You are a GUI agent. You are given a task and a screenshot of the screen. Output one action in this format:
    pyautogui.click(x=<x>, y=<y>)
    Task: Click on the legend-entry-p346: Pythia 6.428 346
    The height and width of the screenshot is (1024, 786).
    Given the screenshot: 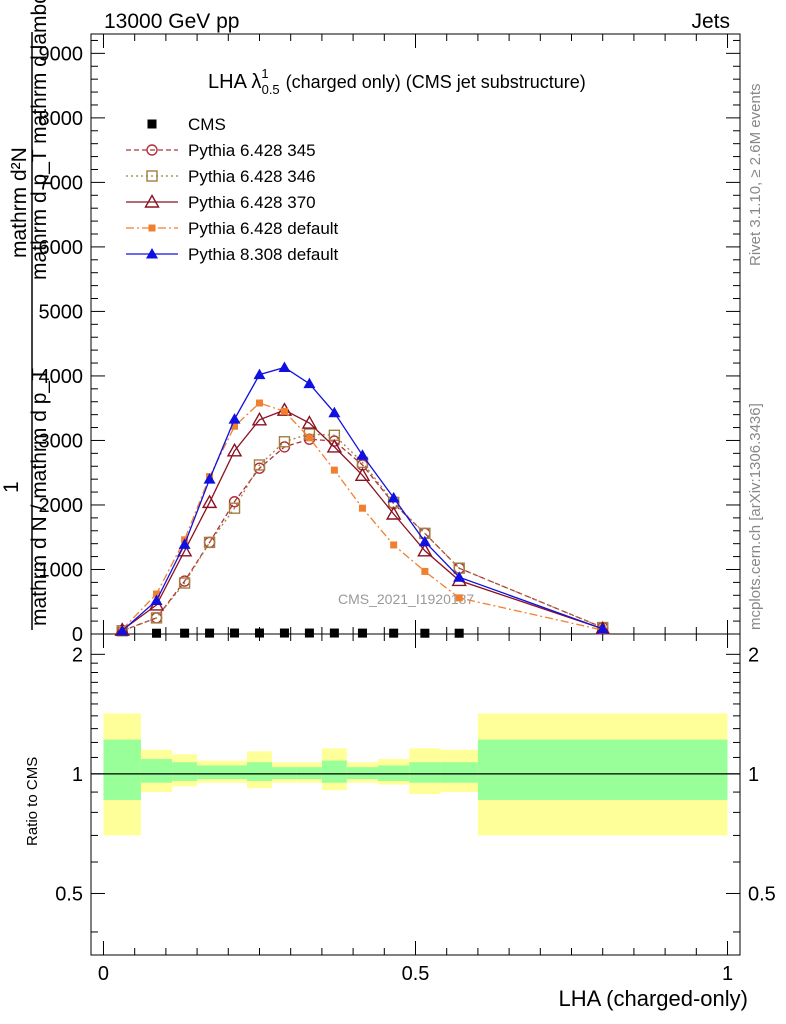 What is the action you would take?
    pyautogui.click(x=221, y=176)
    